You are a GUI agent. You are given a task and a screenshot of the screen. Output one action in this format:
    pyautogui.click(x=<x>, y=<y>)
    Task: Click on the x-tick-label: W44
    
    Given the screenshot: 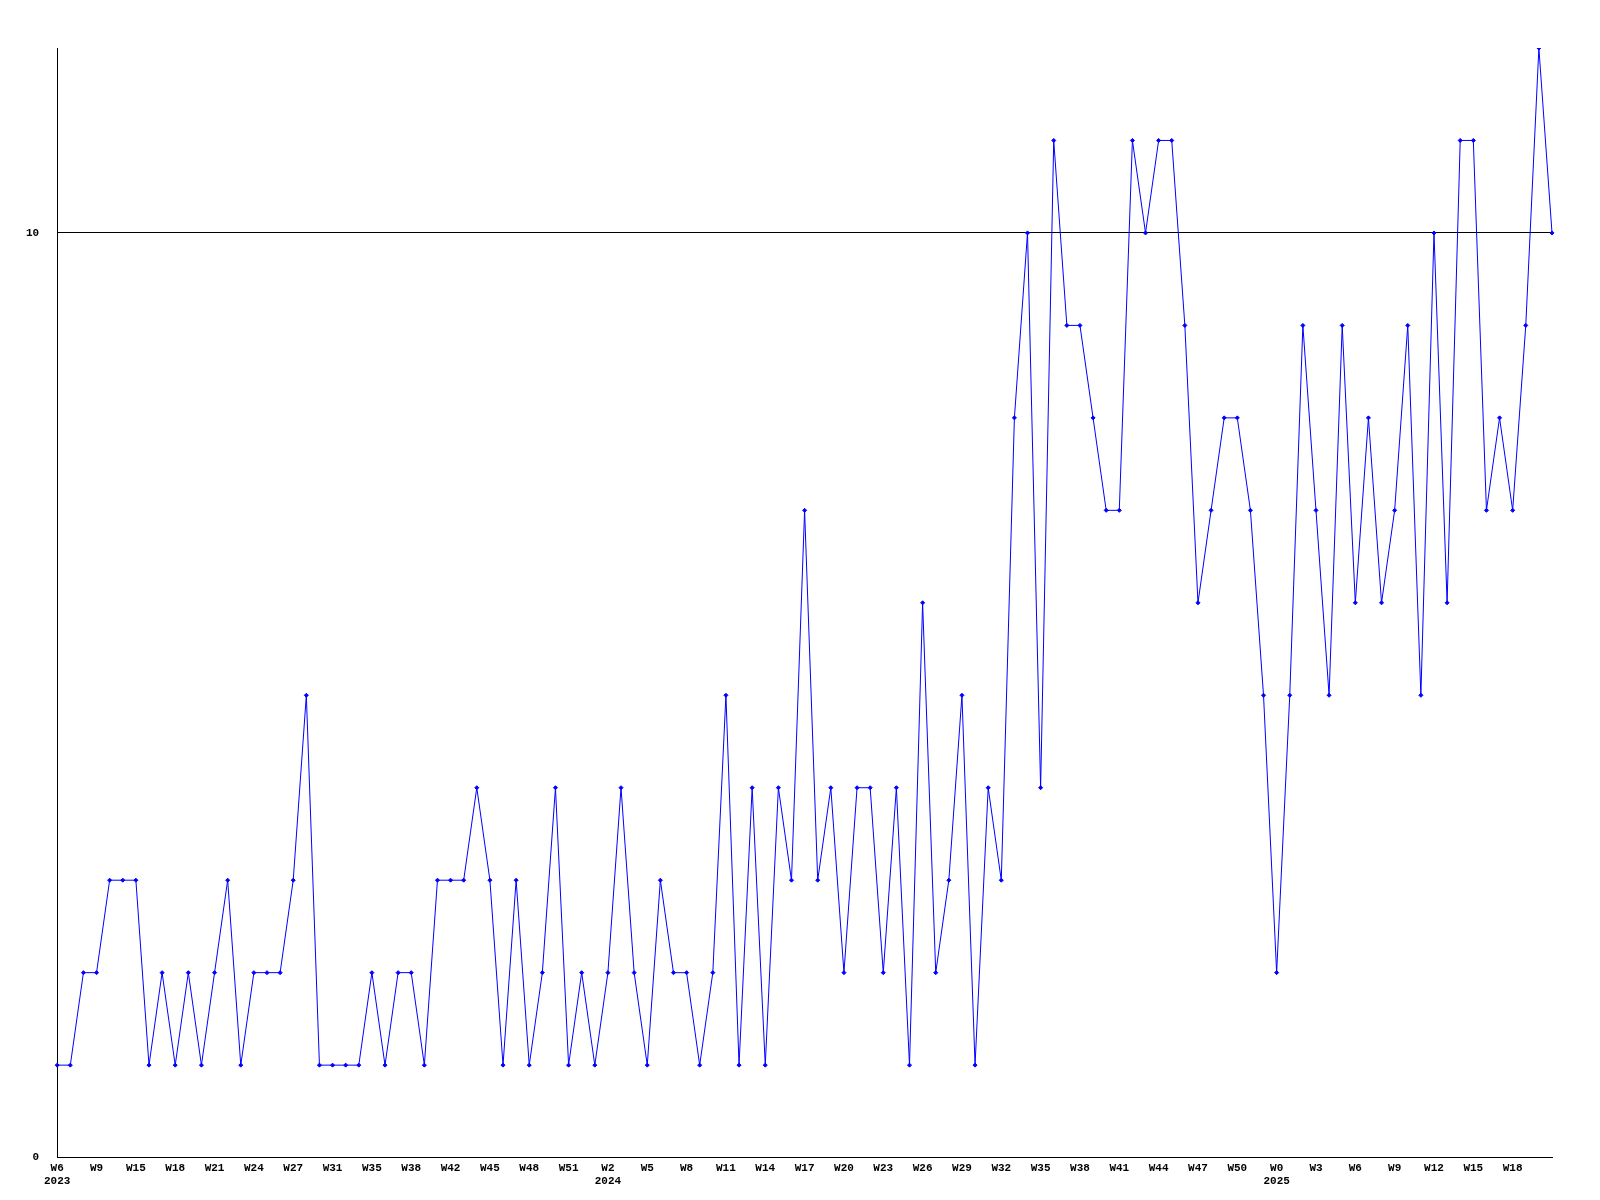 What is the action you would take?
    pyautogui.click(x=1158, y=1167)
    